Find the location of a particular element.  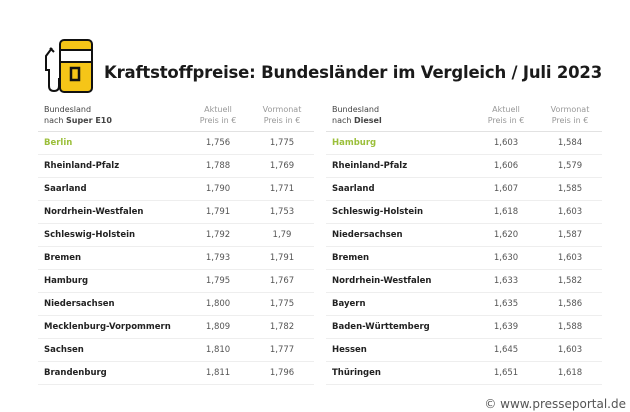

current-price: 1,630 is located at coordinates (506, 258).